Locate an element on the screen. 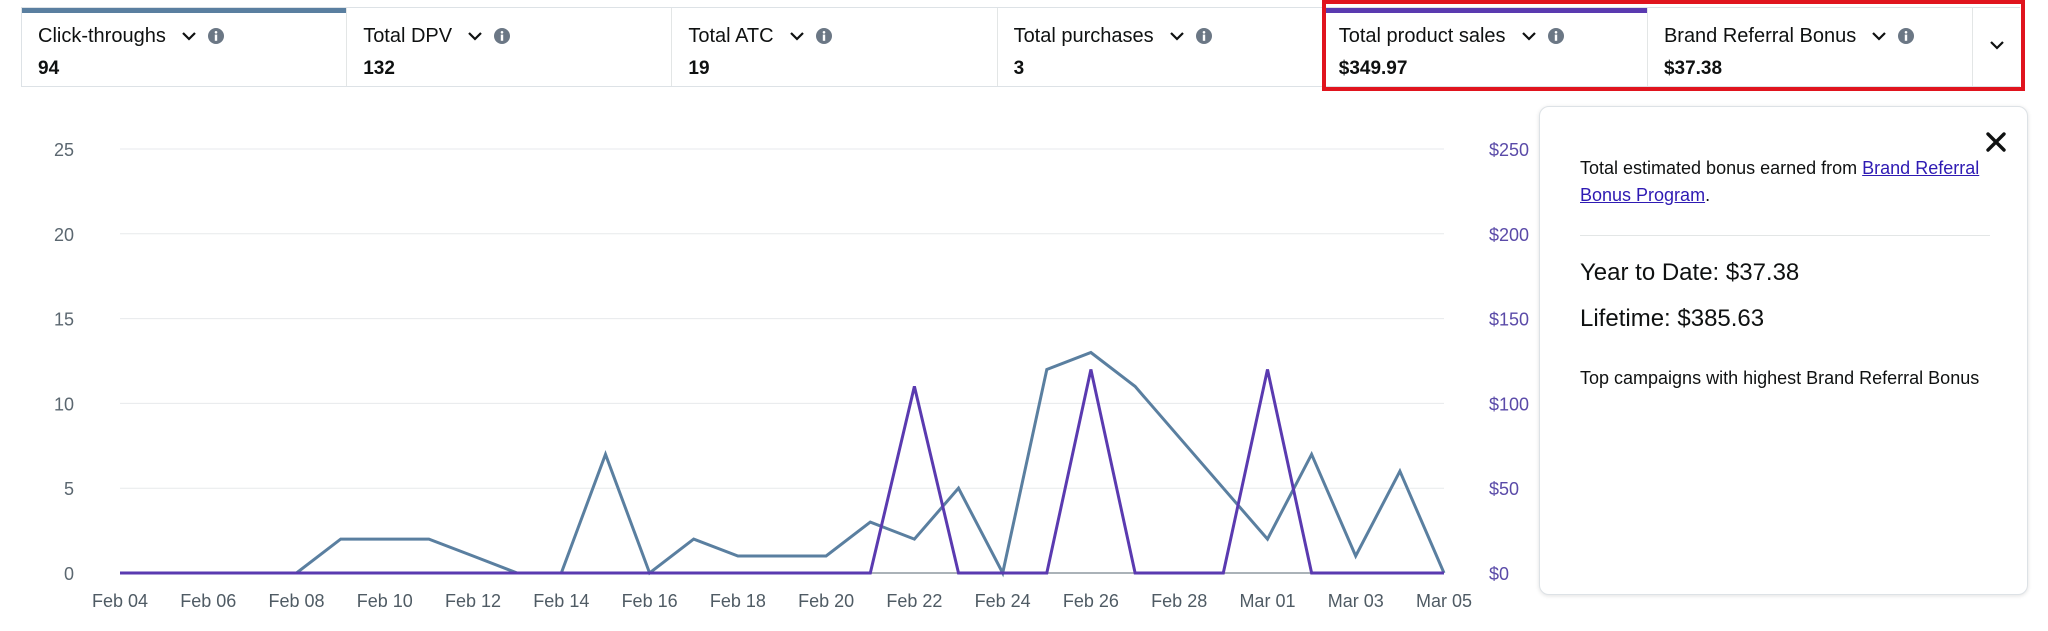 This screenshot has height=631, width=2048. metric-value: $349.97 is located at coordinates (1373, 68).